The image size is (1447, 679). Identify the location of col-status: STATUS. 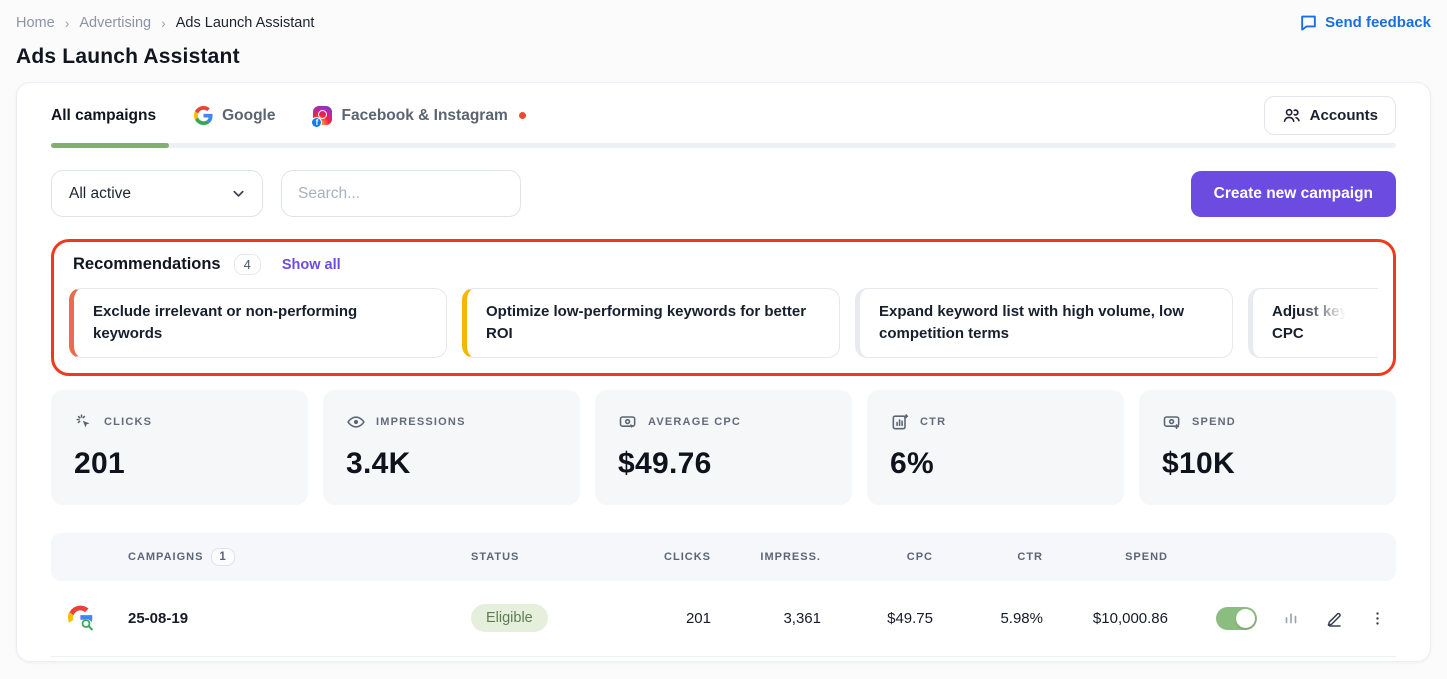
(495, 556).